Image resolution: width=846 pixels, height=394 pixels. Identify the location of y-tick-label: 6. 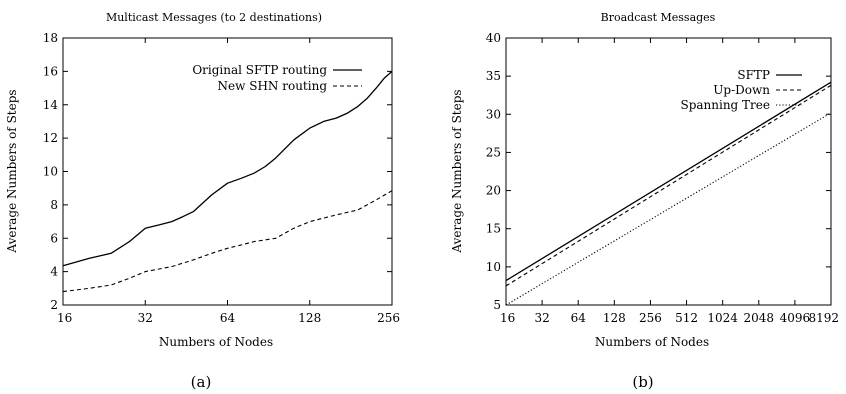
(54, 238).